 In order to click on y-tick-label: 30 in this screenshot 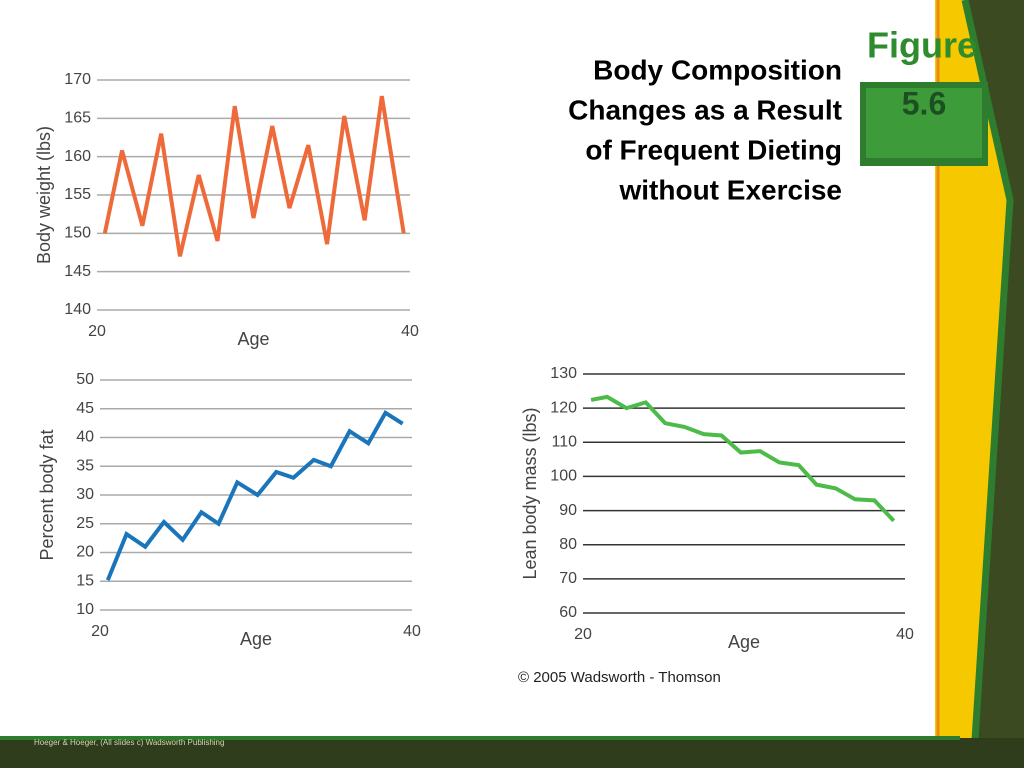, I will do `click(85, 494)`.